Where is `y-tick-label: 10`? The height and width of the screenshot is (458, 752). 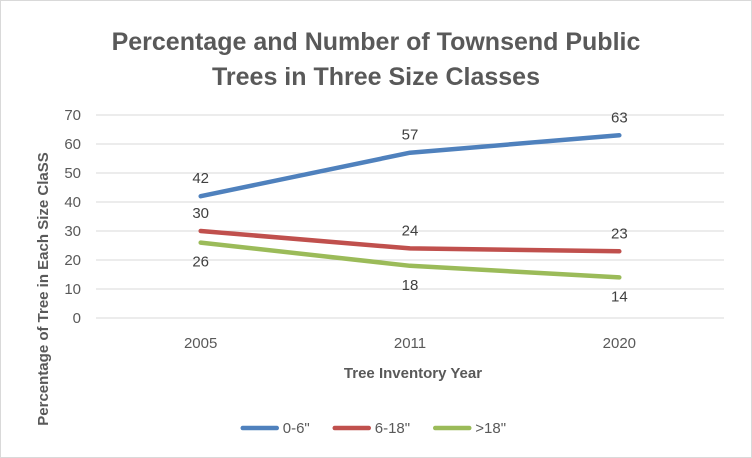 y-tick-label: 10 is located at coordinates (72, 289).